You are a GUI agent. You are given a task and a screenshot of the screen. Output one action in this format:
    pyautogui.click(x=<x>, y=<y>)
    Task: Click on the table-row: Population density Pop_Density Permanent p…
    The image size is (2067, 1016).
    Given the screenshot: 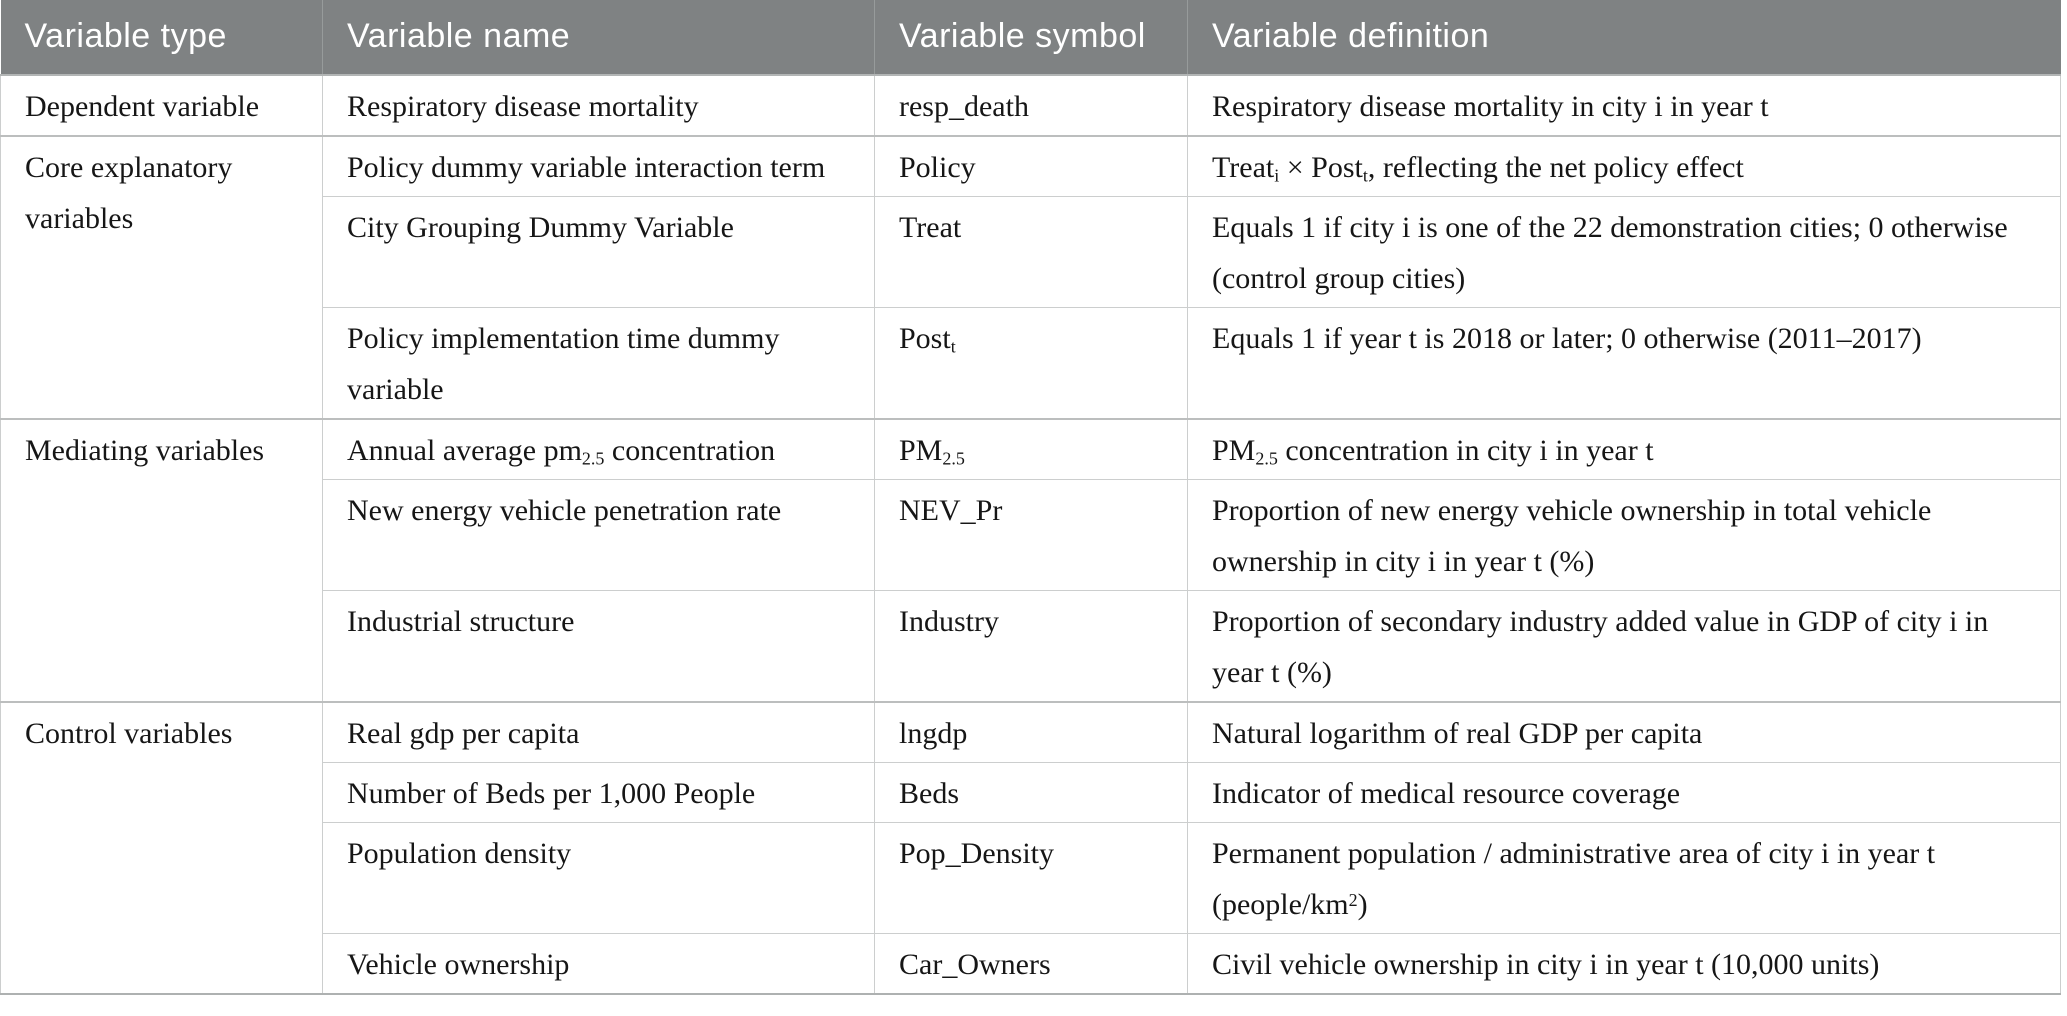 What is the action you would take?
    pyautogui.click(x=1031, y=878)
    